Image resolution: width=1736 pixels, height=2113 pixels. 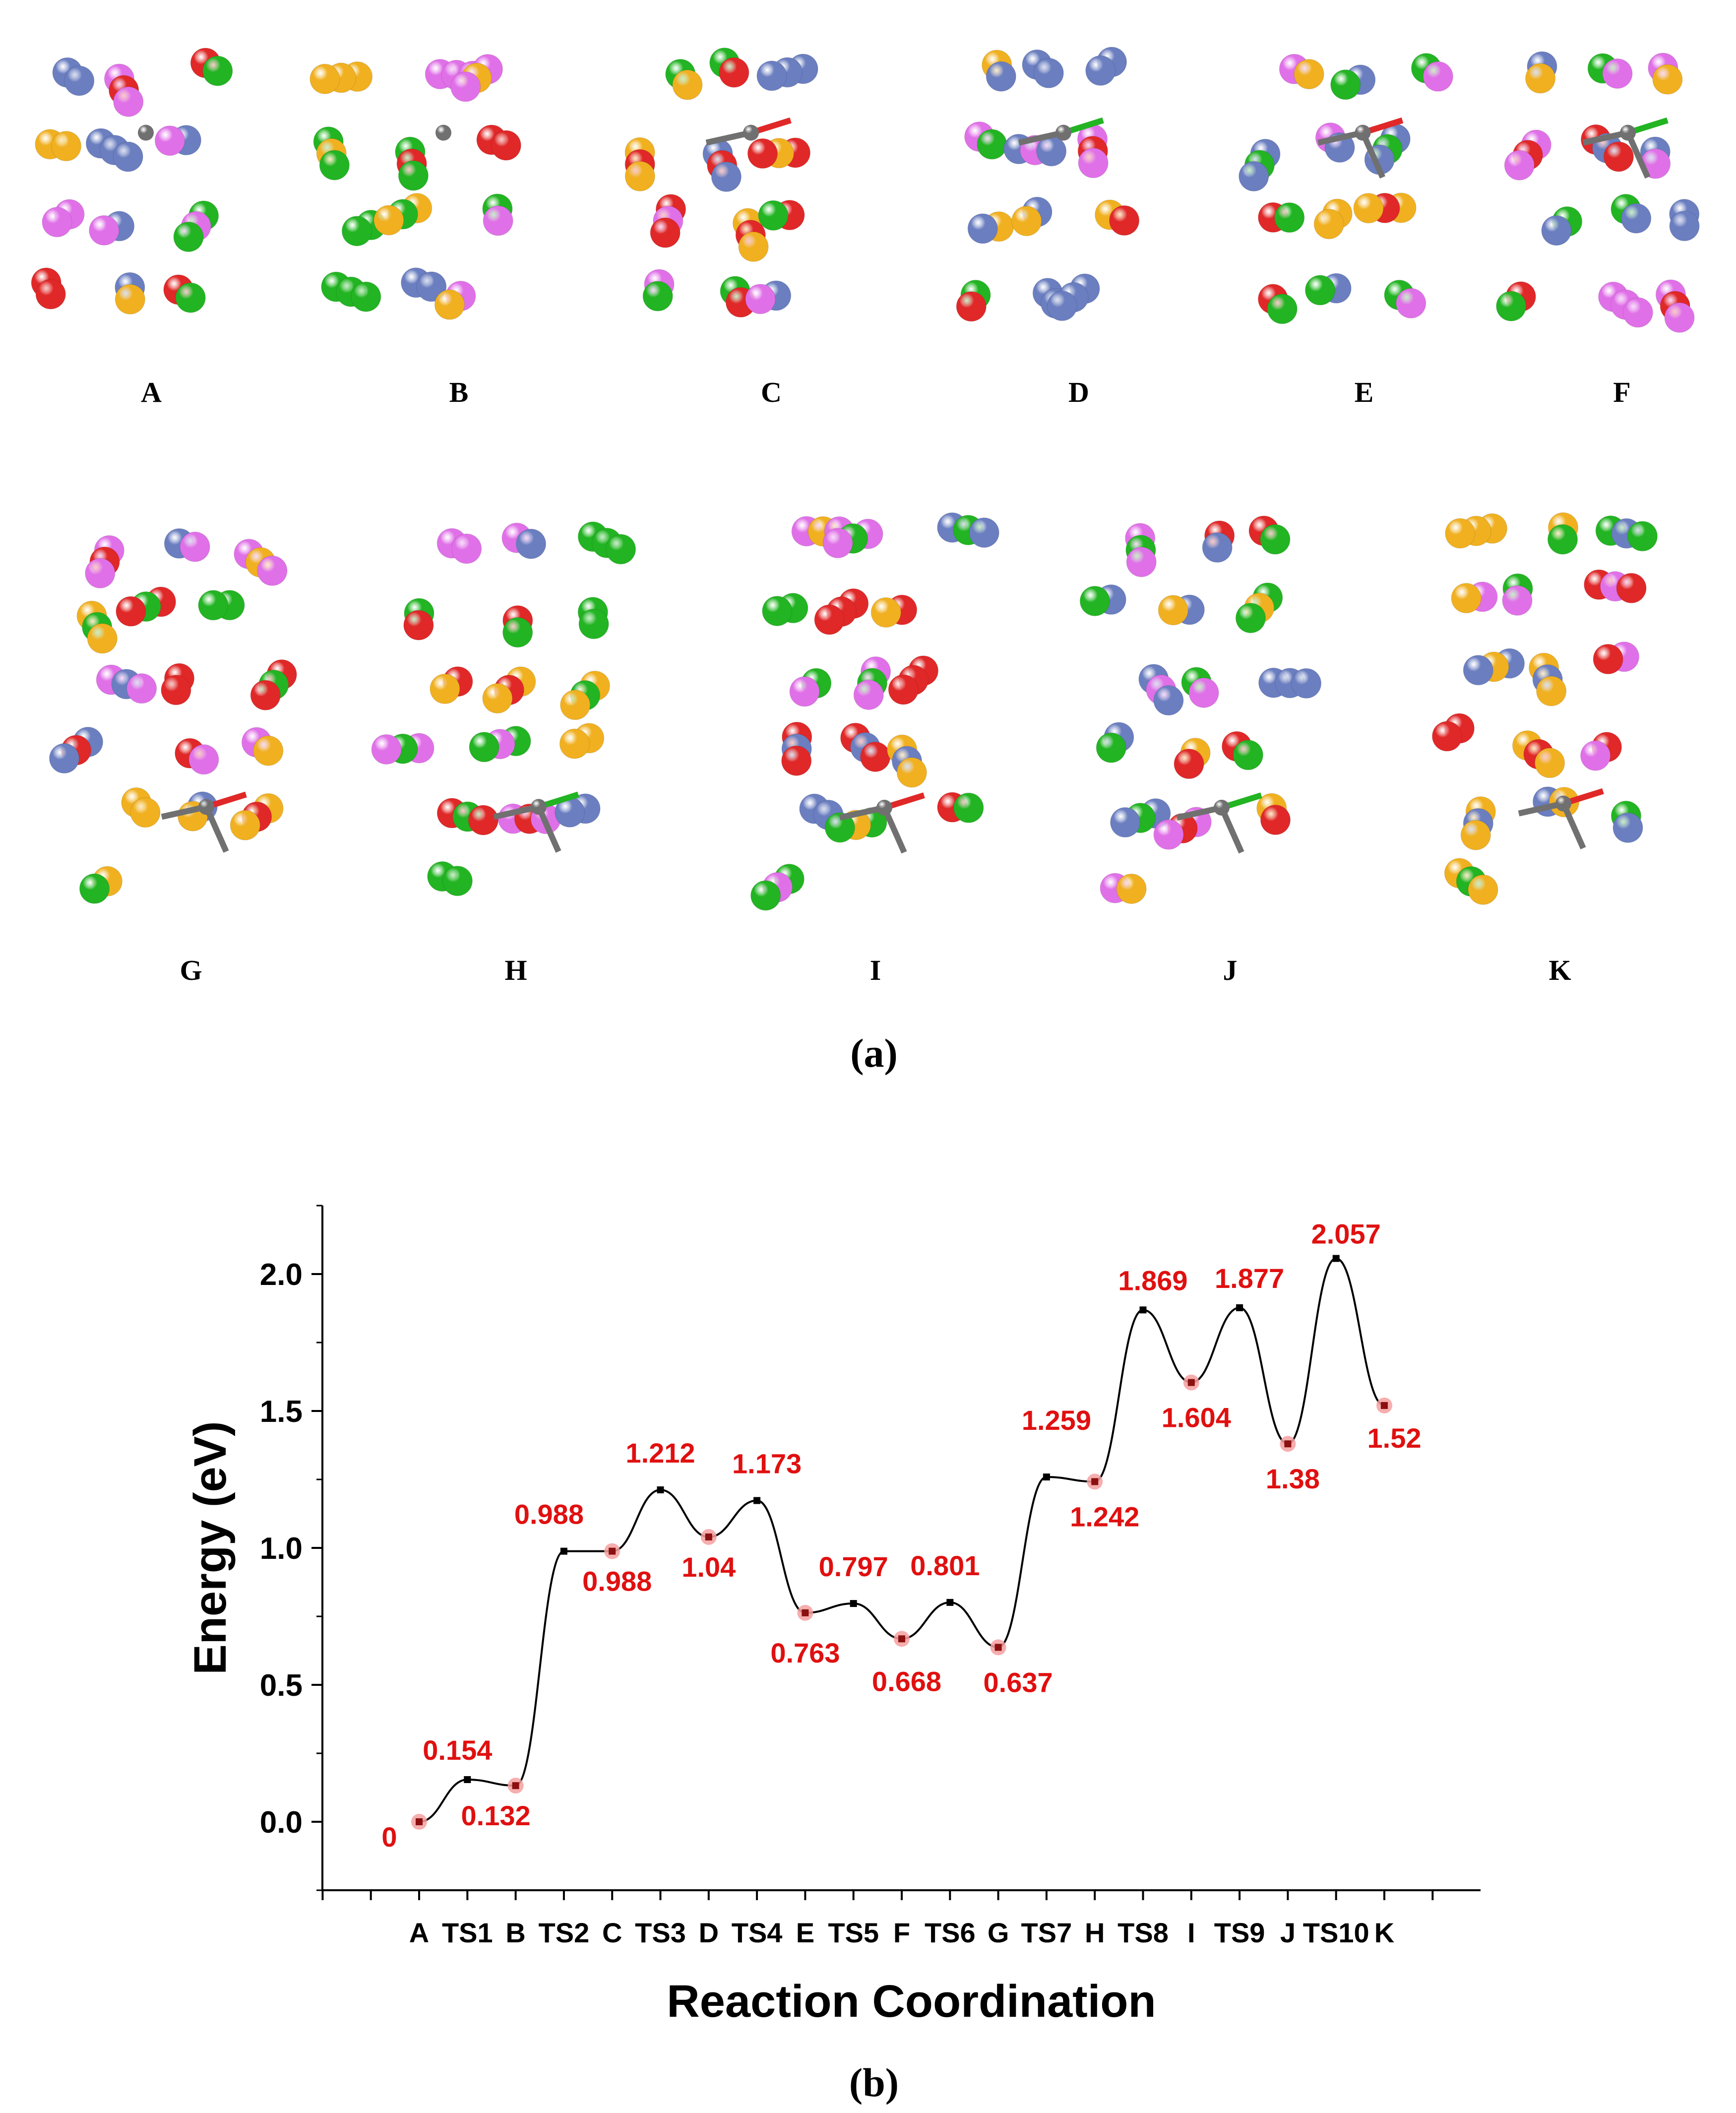 I want to click on data-label: 1.173, so click(x=767, y=1463).